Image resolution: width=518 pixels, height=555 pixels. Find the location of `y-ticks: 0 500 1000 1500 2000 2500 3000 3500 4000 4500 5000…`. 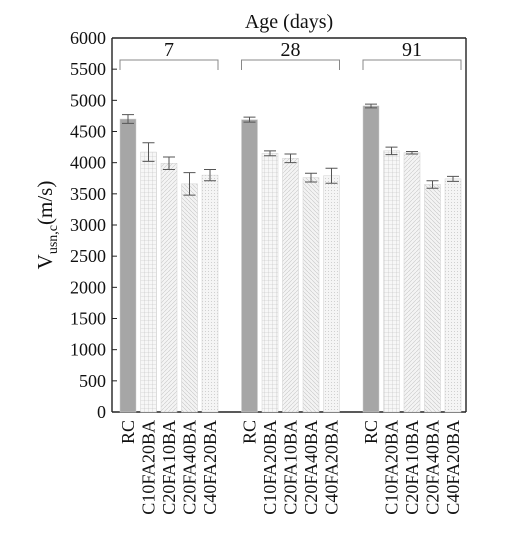

y-ticks: 0 500 1000 1500 2000 2500 3000 3500 4000 4500 5000… is located at coordinates (93, 225).